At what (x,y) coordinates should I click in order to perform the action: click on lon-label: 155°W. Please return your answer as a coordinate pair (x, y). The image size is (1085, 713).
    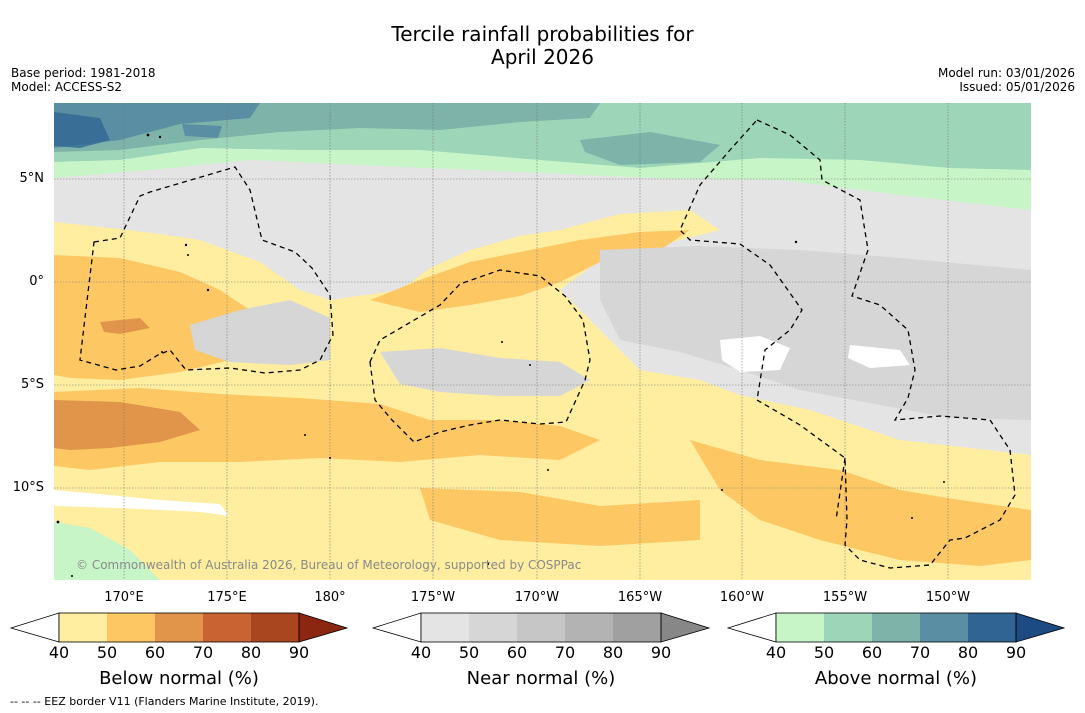
    Looking at the image, I should click on (845, 597).